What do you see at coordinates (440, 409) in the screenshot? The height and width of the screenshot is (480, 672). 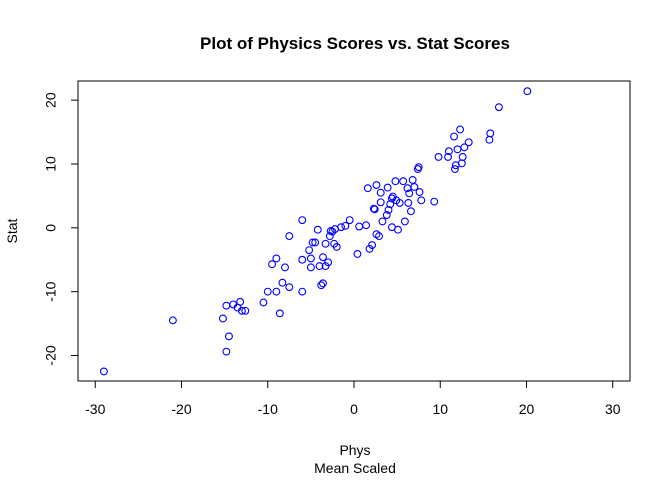 I see `x-tick-label: 10` at bounding box center [440, 409].